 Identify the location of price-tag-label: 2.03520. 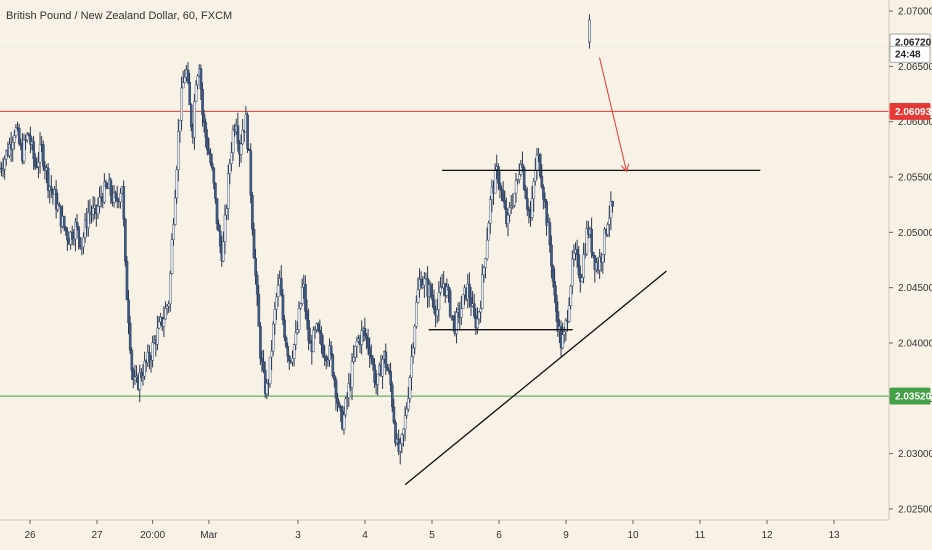
(913, 397).